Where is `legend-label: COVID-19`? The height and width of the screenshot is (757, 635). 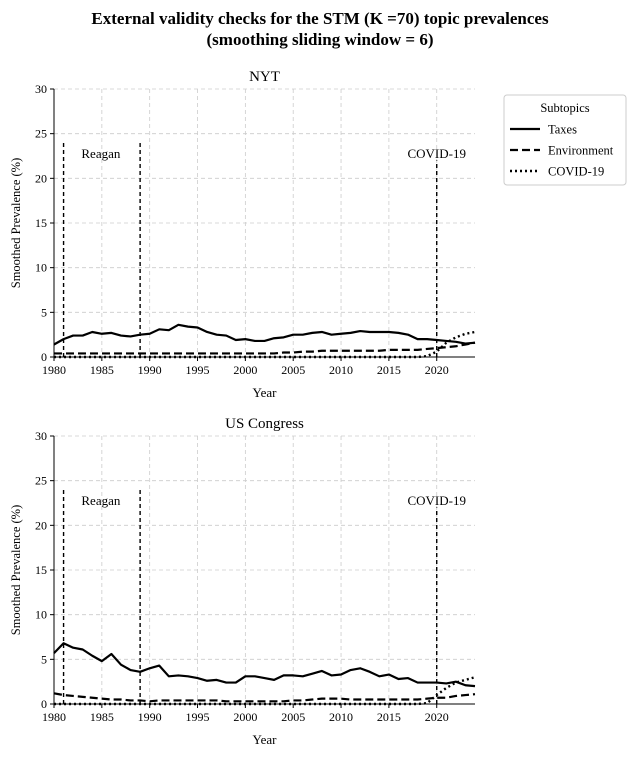
legend-label: COVID-19 is located at coordinates (576, 172).